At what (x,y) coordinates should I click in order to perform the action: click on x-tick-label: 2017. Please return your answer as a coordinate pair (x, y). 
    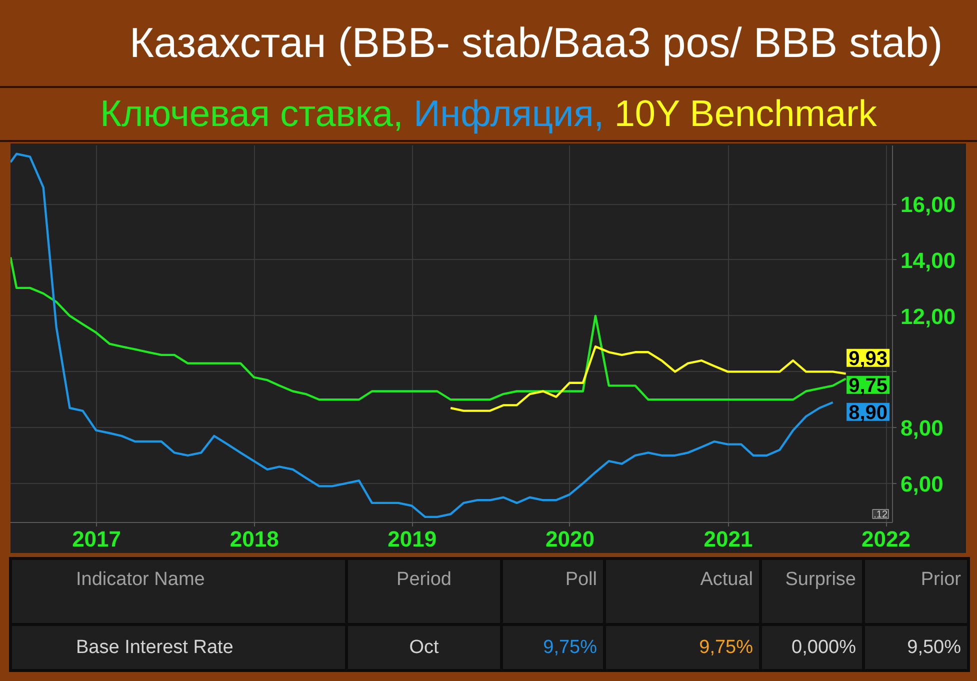
    Looking at the image, I should click on (97, 539).